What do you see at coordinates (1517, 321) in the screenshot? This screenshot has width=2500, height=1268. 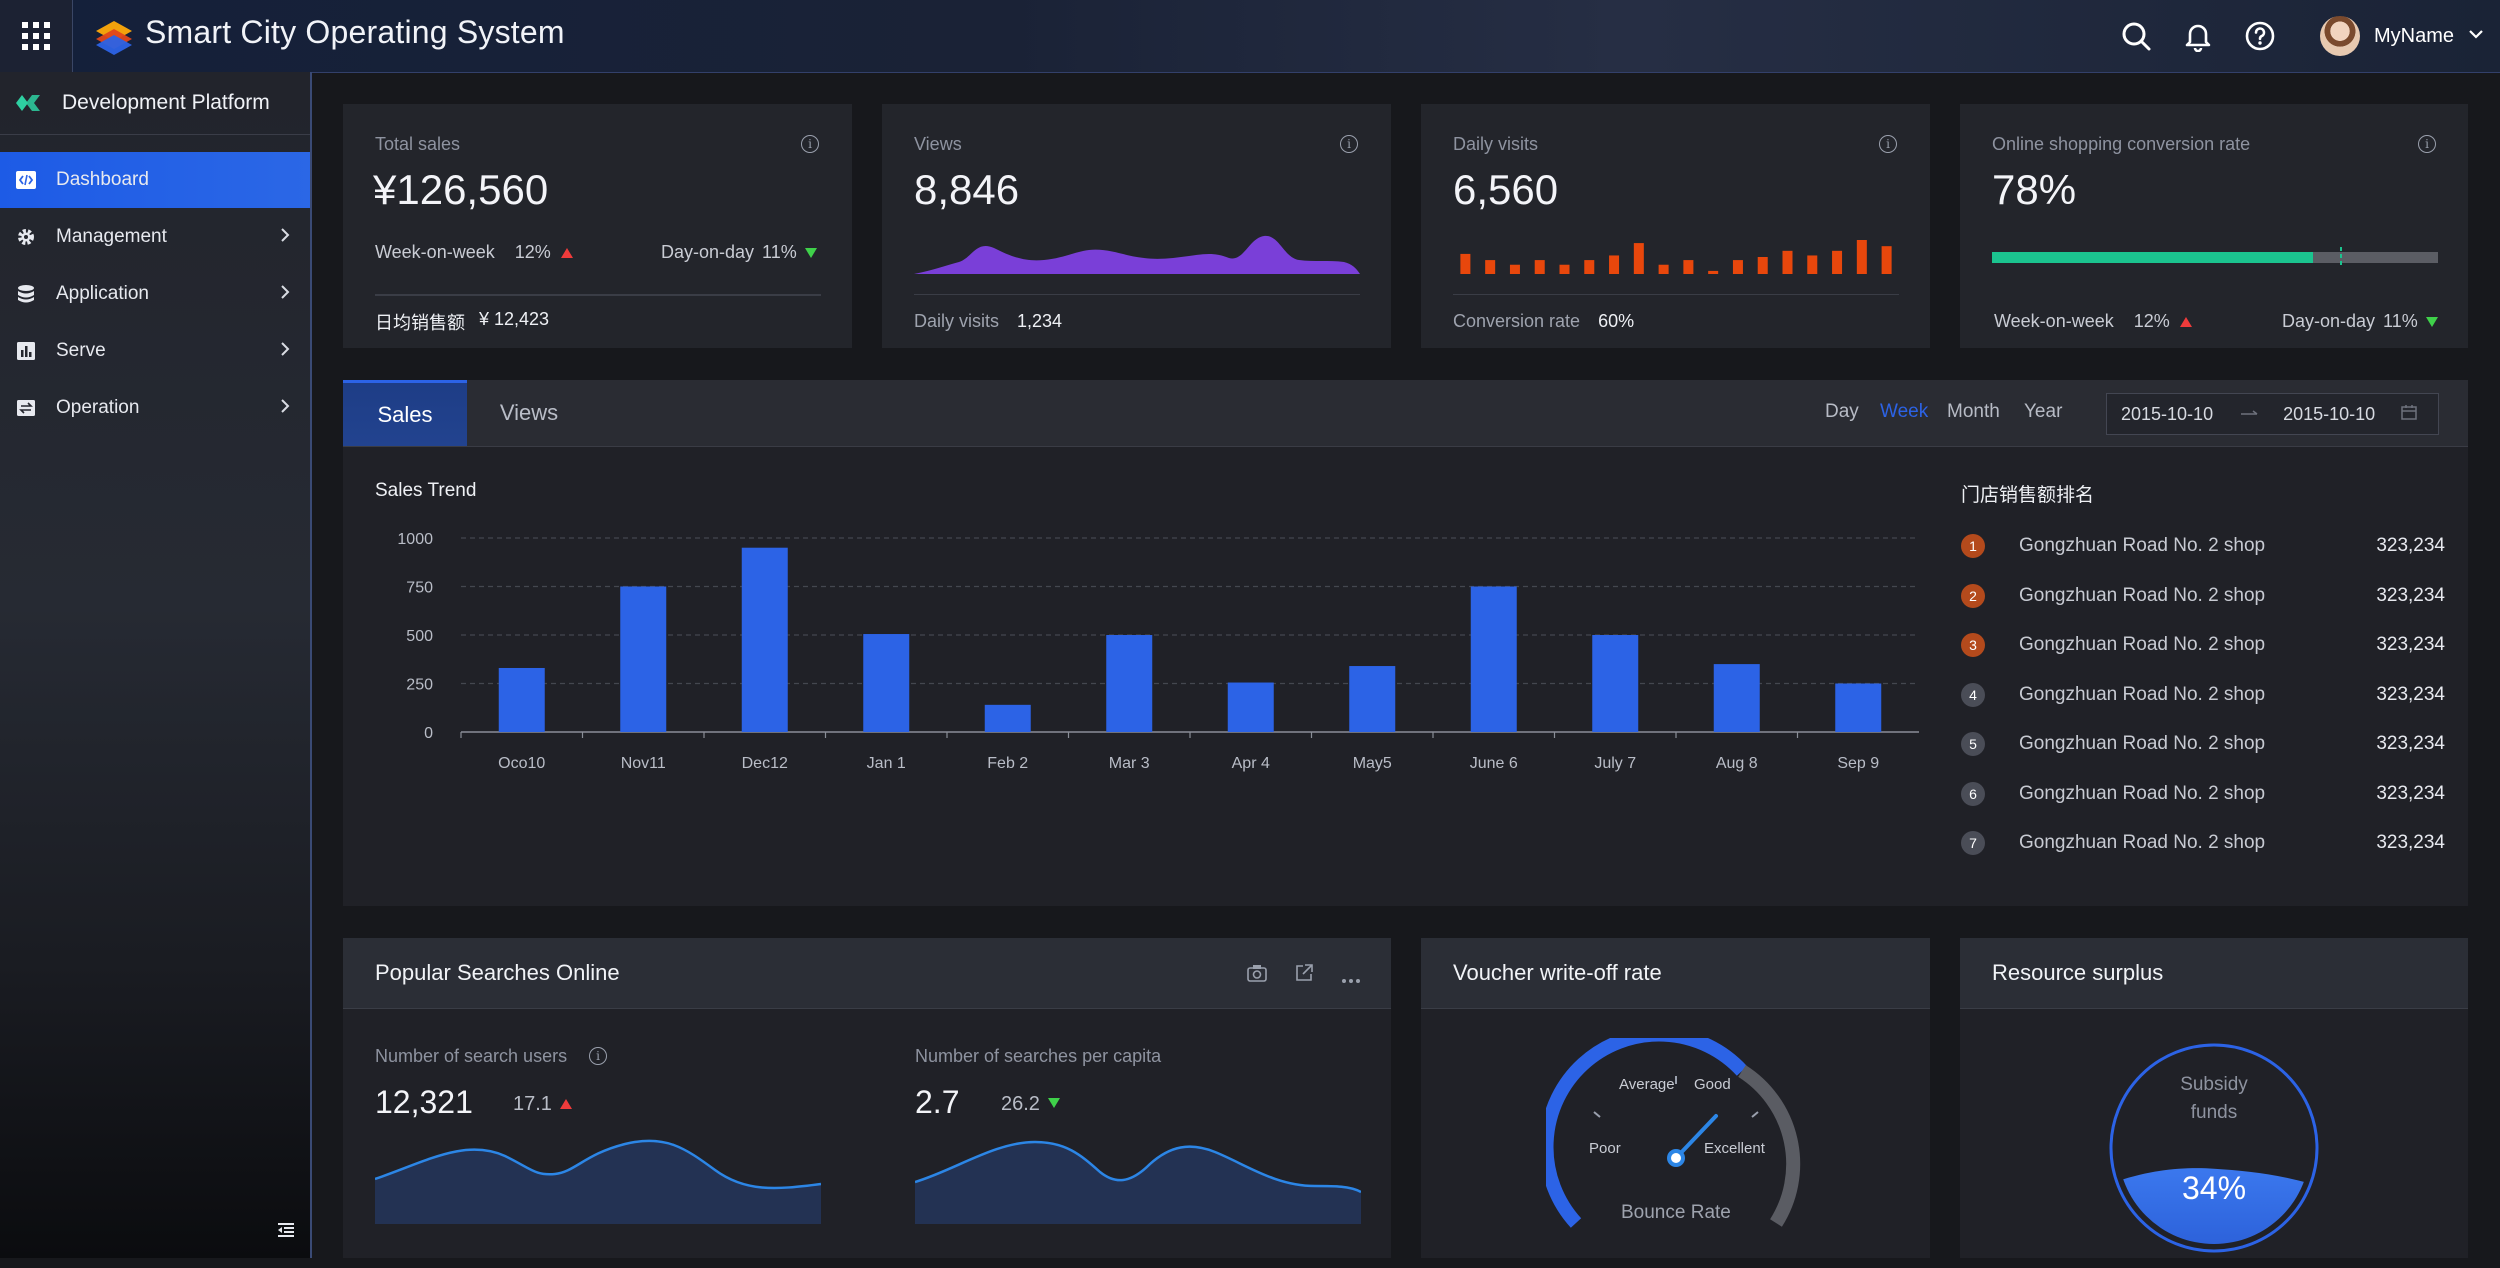 I see `footer-label: Conversion rate` at bounding box center [1517, 321].